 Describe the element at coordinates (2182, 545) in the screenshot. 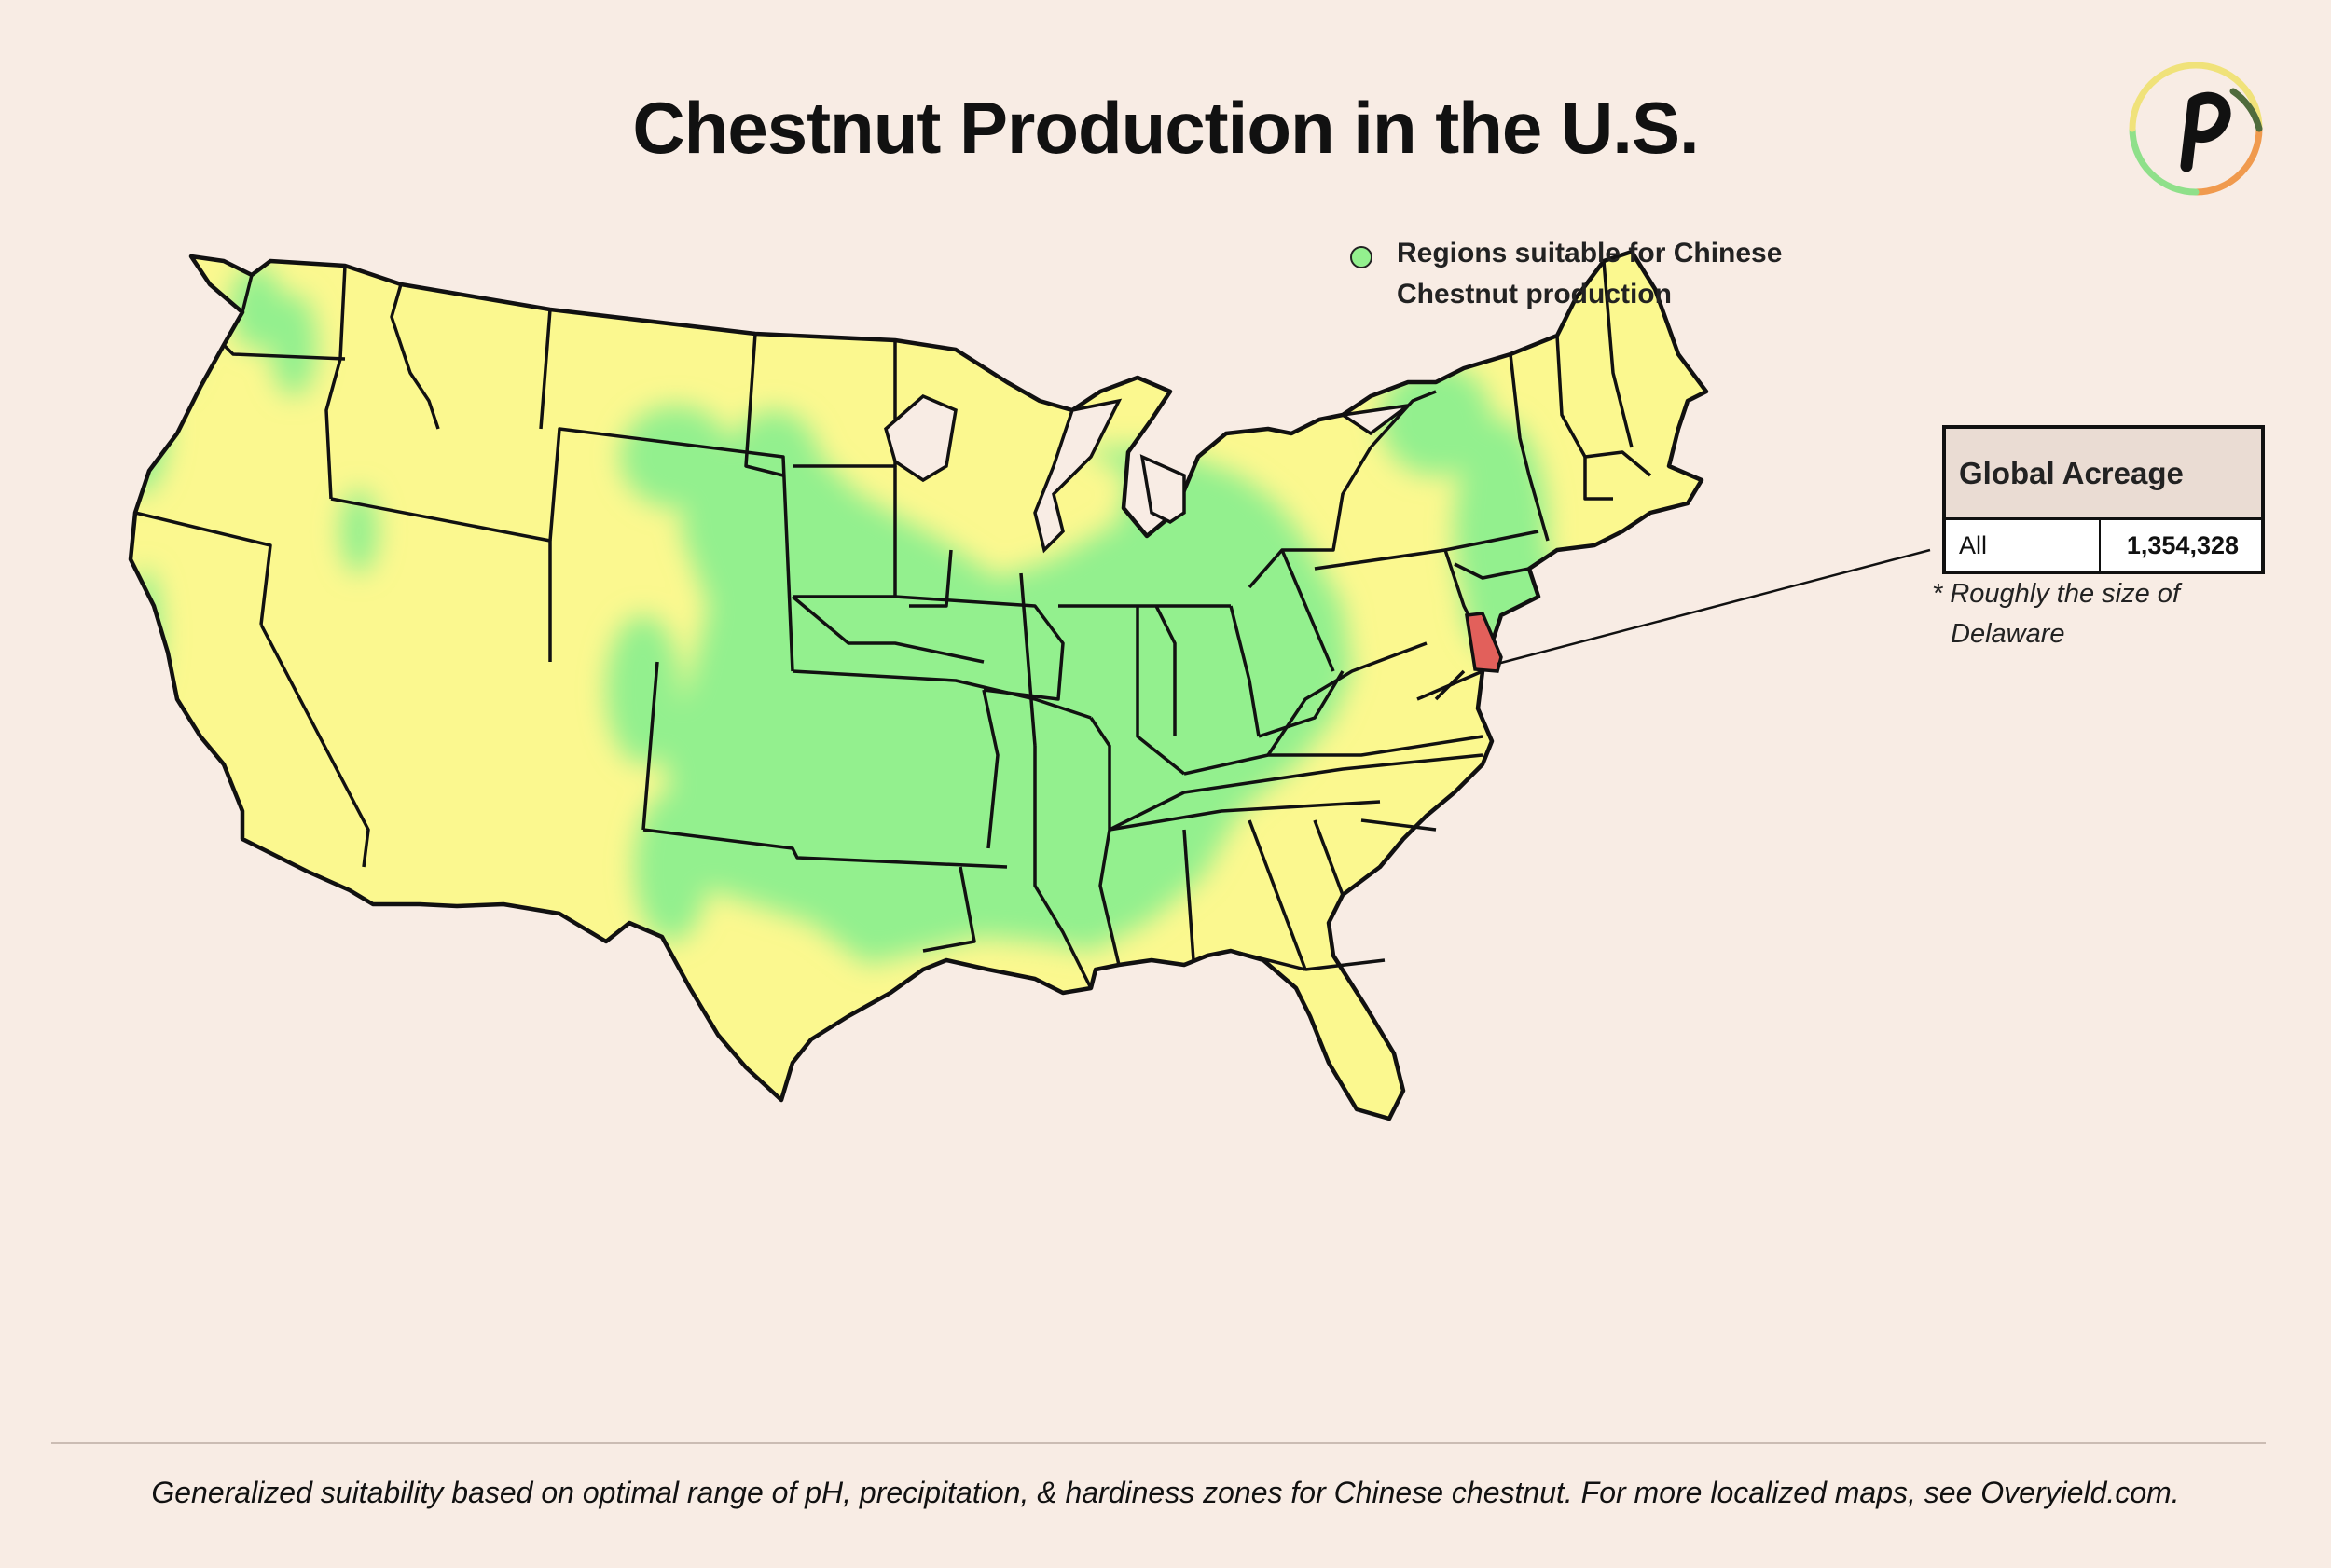

I see `acreage-value-cell: 1,354,328` at that location.